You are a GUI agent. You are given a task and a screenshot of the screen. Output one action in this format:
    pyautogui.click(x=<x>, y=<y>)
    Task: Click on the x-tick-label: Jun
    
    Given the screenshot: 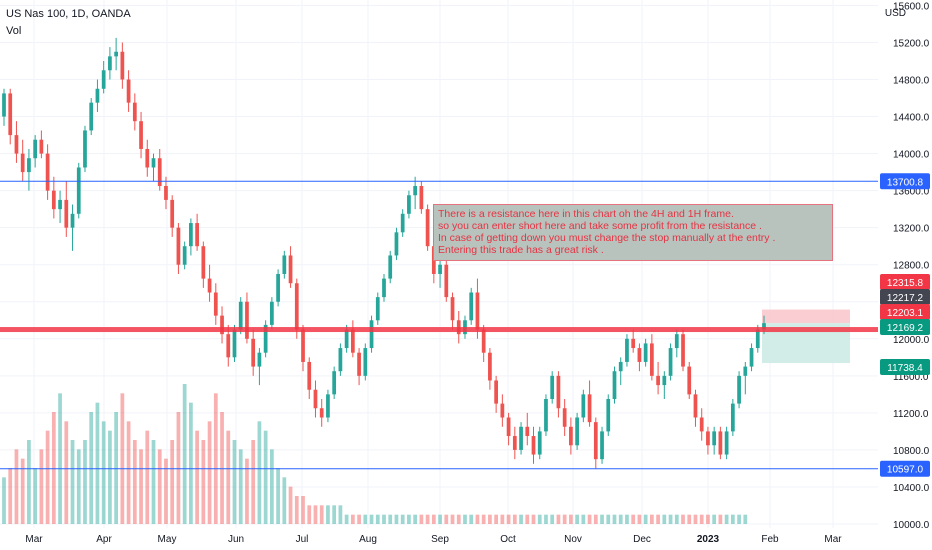 What is the action you would take?
    pyautogui.click(x=236, y=539)
    